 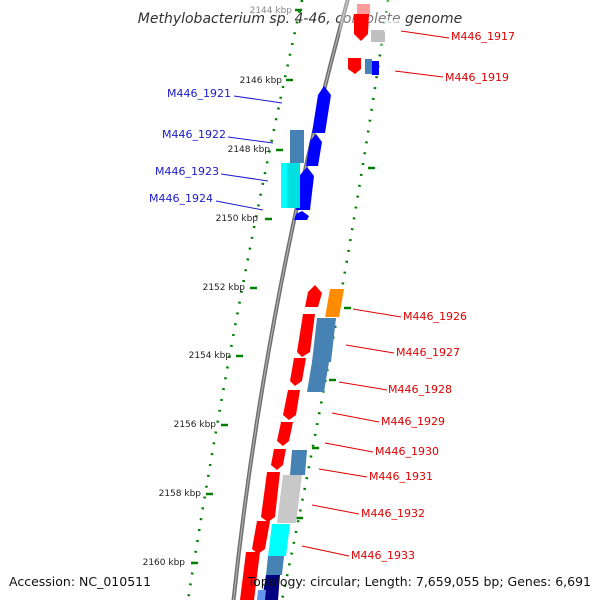 What do you see at coordinates (393, 513) in the screenshot?
I see `gene-label-m446-1932: M446_1932` at bounding box center [393, 513].